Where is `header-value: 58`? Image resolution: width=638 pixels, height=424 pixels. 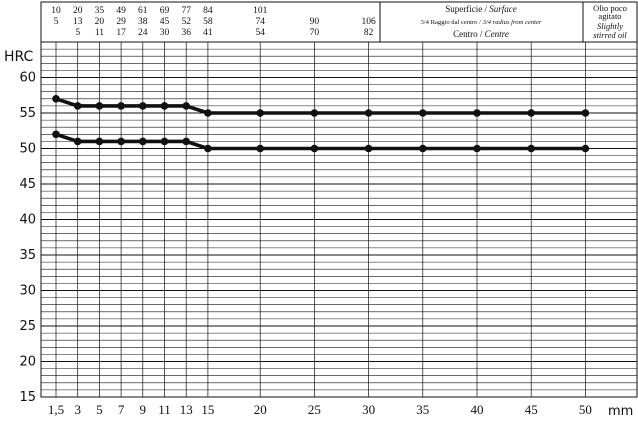
header-value: 58 is located at coordinates (208, 22).